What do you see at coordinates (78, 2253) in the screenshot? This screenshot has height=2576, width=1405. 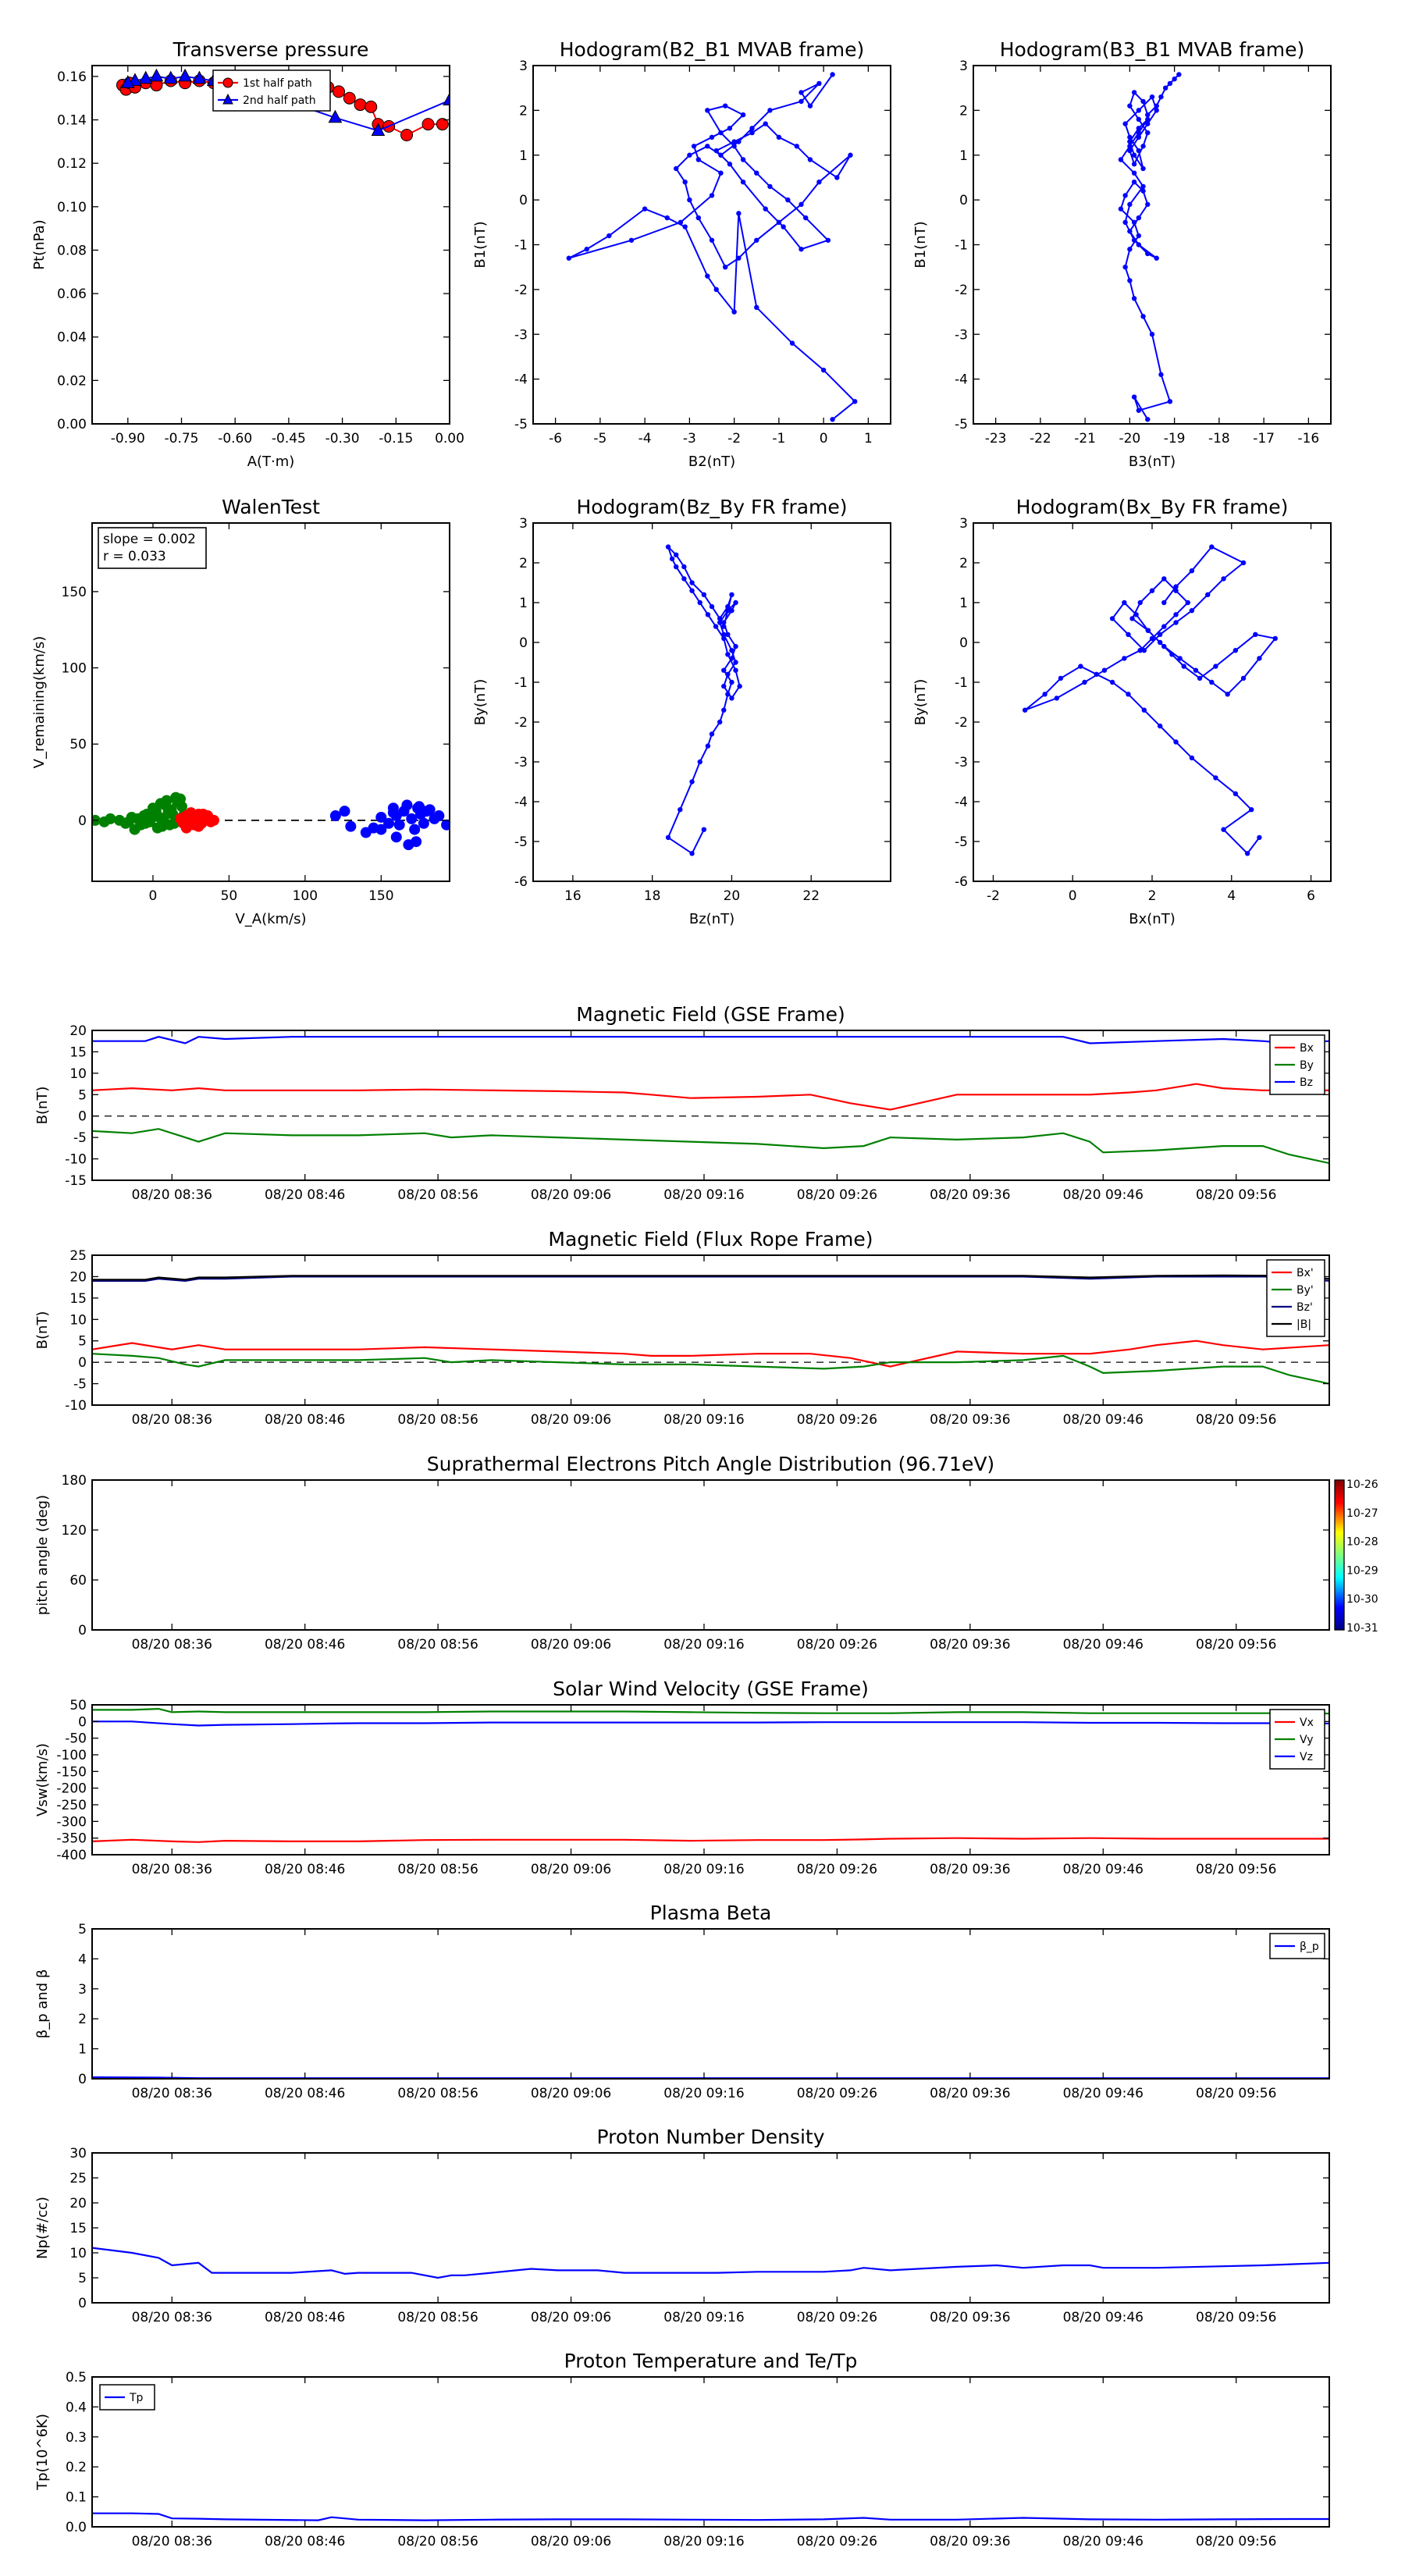 I see `y-tick-label: 10` at bounding box center [78, 2253].